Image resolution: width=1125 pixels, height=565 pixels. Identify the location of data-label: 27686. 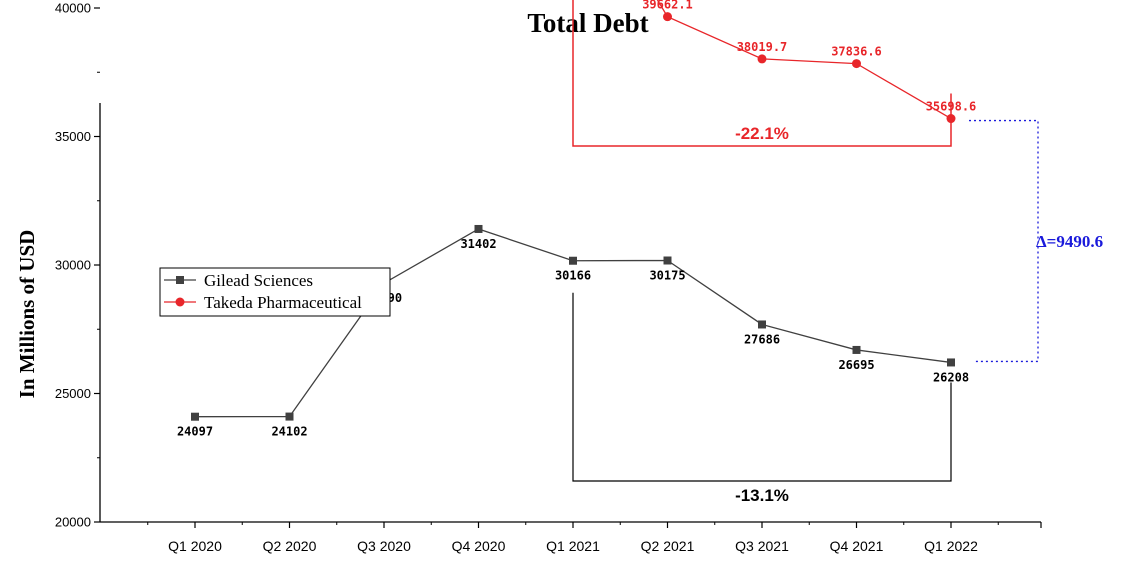
(762, 339).